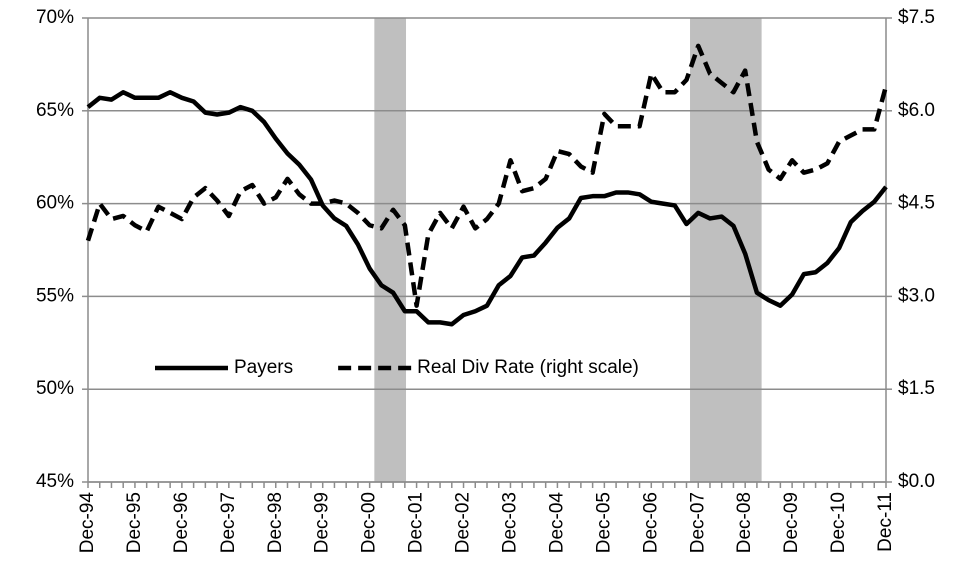 The height and width of the screenshot is (569, 967). Describe the element at coordinates (55, 110) in the screenshot. I see `y-tick-label: 65%` at that location.